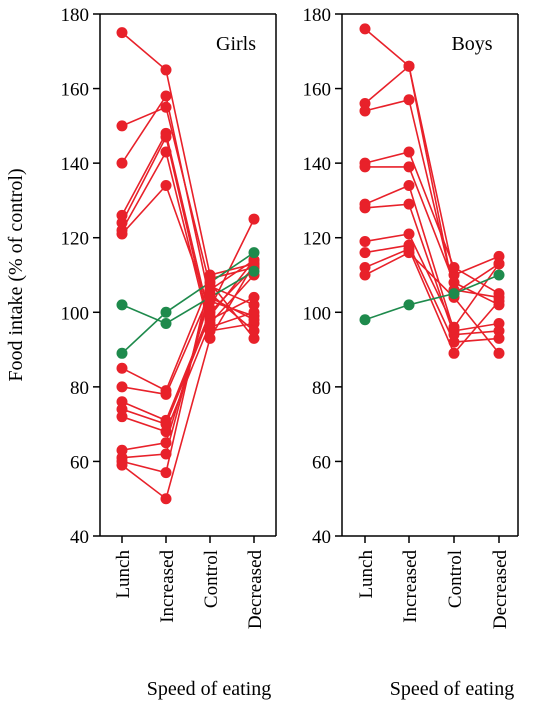 The height and width of the screenshot is (704, 538). I want to click on y-axis-label: Food intake (% of control), so click(16, 274).